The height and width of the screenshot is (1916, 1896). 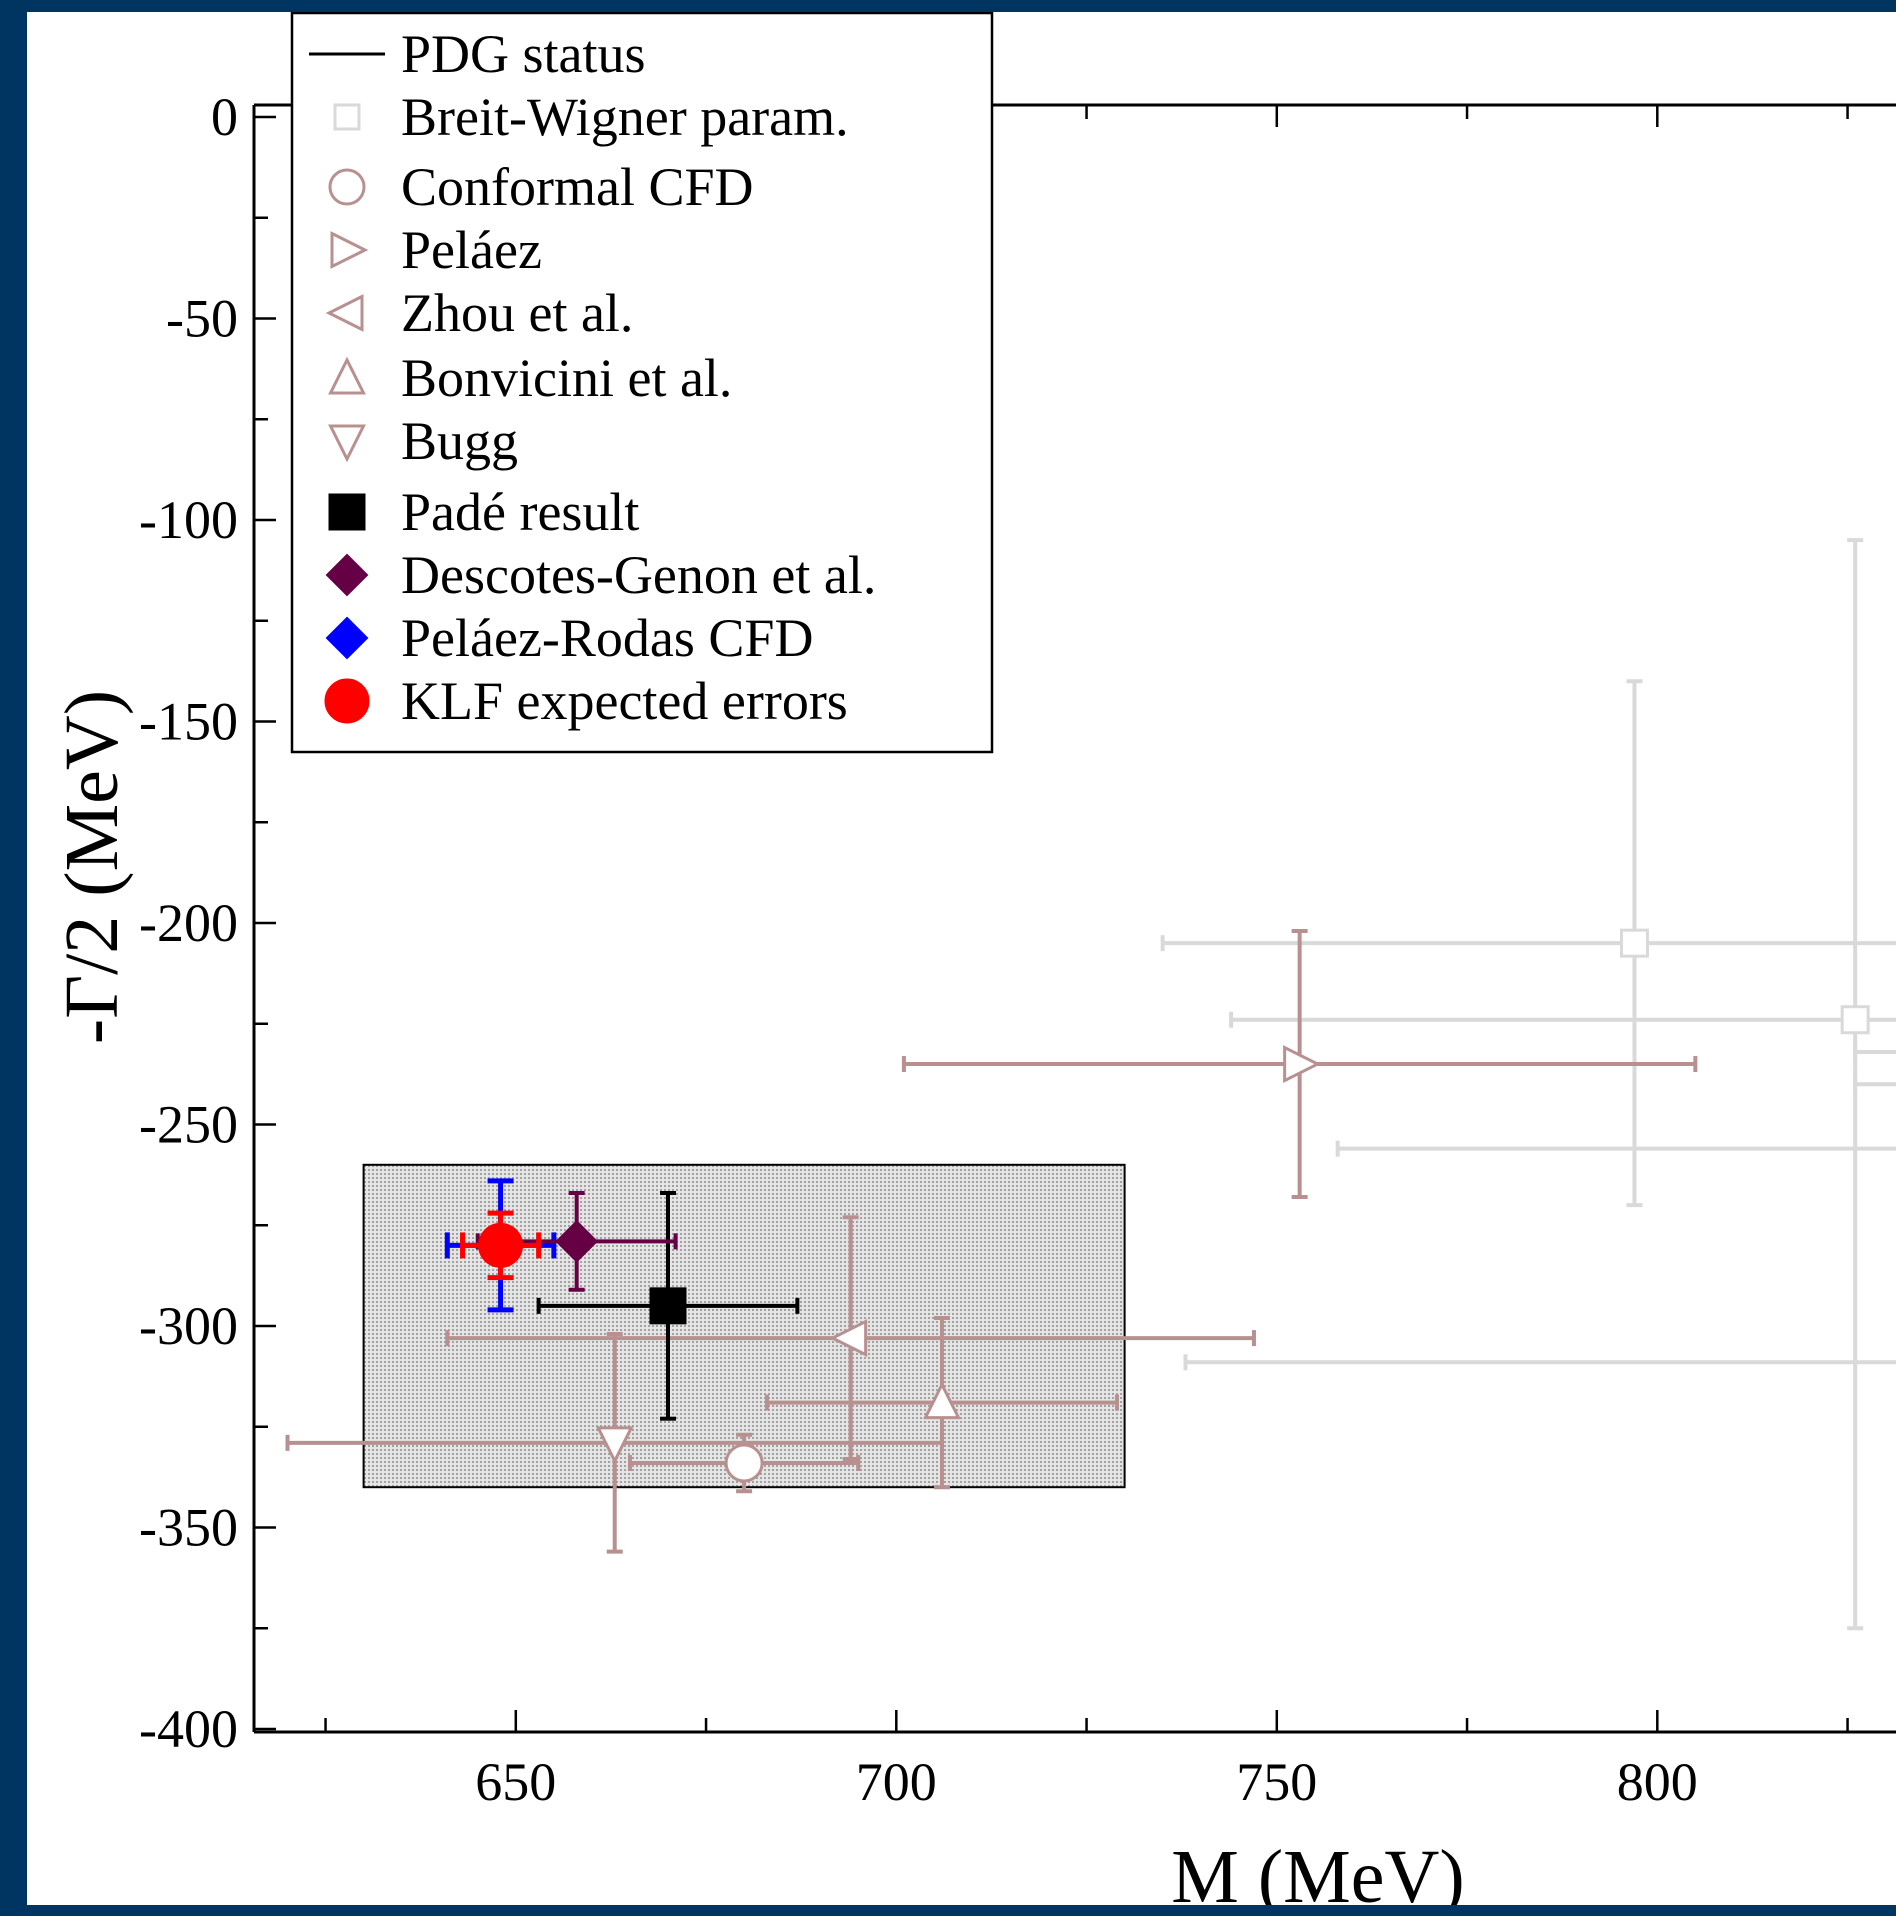 What do you see at coordinates (517, 313) in the screenshot?
I see `legend-label: Zhou et al.` at bounding box center [517, 313].